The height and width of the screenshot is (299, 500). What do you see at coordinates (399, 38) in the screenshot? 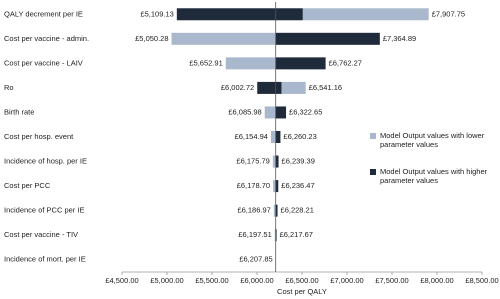
I see `value-label: £7,364.89` at bounding box center [399, 38].